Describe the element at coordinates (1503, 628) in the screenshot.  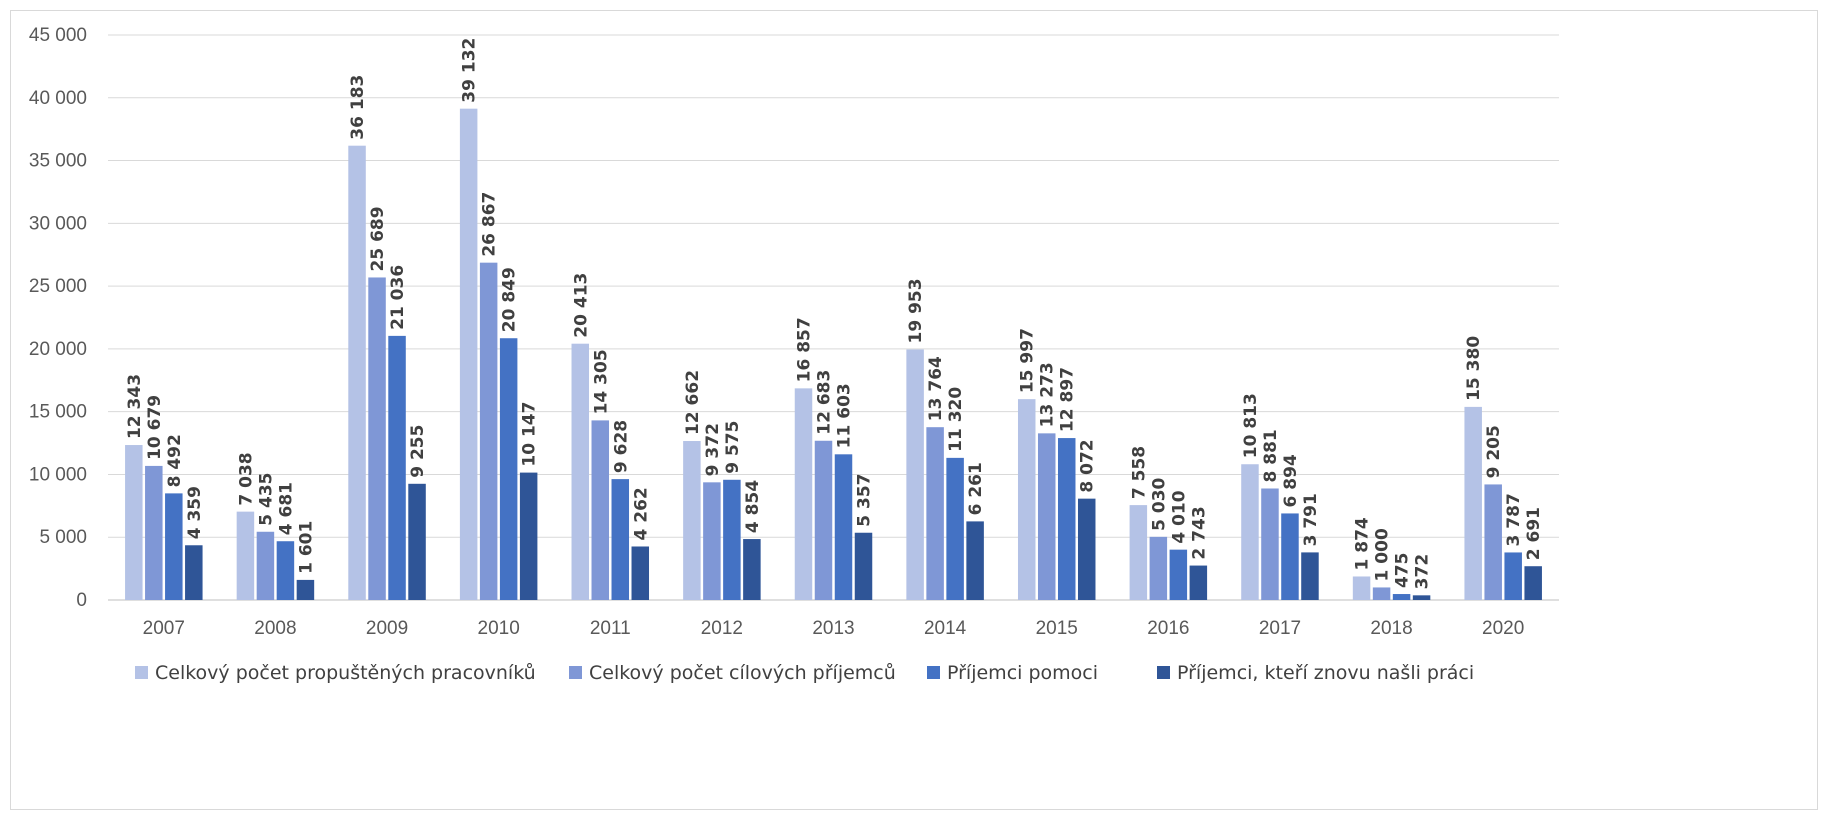
I see `x-tick-label: 2020` at that location.